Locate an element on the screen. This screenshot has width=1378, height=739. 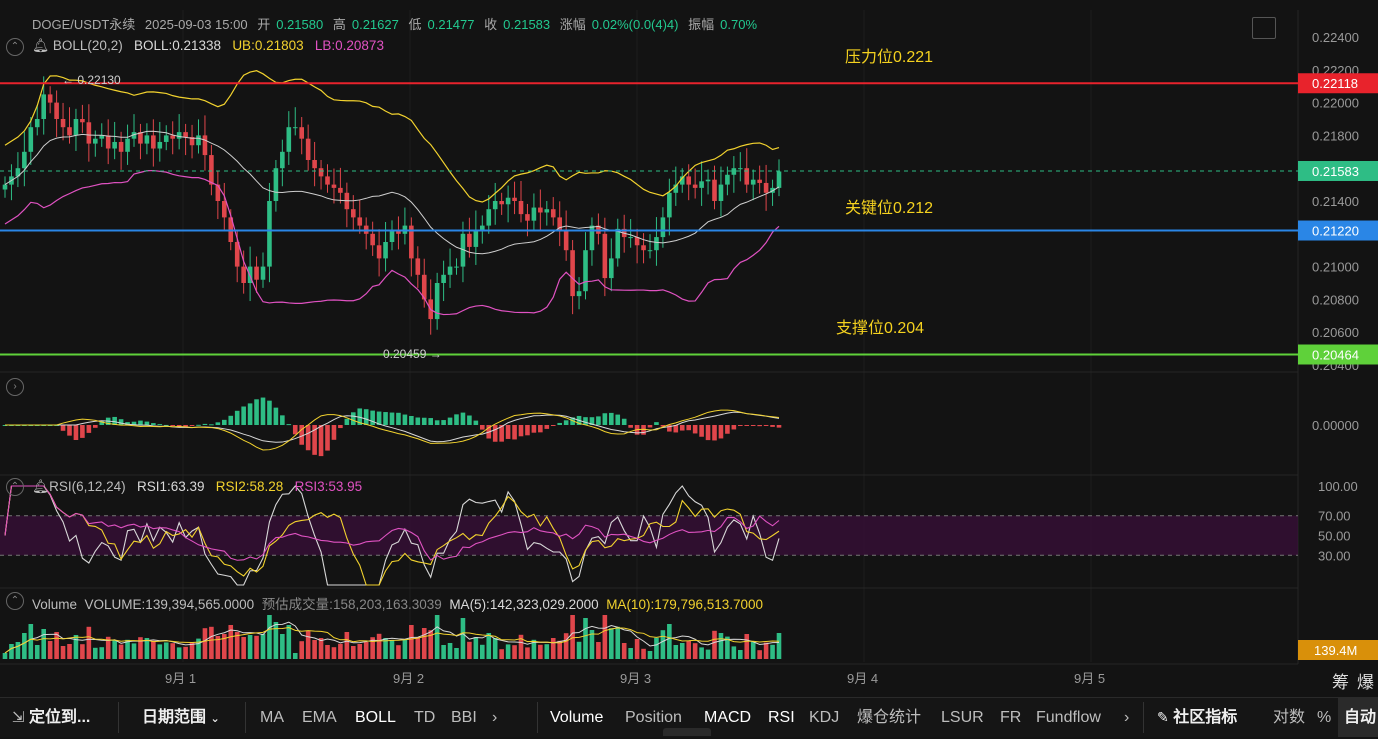
indicator-ma: MA is located at coordinates (272, 717).